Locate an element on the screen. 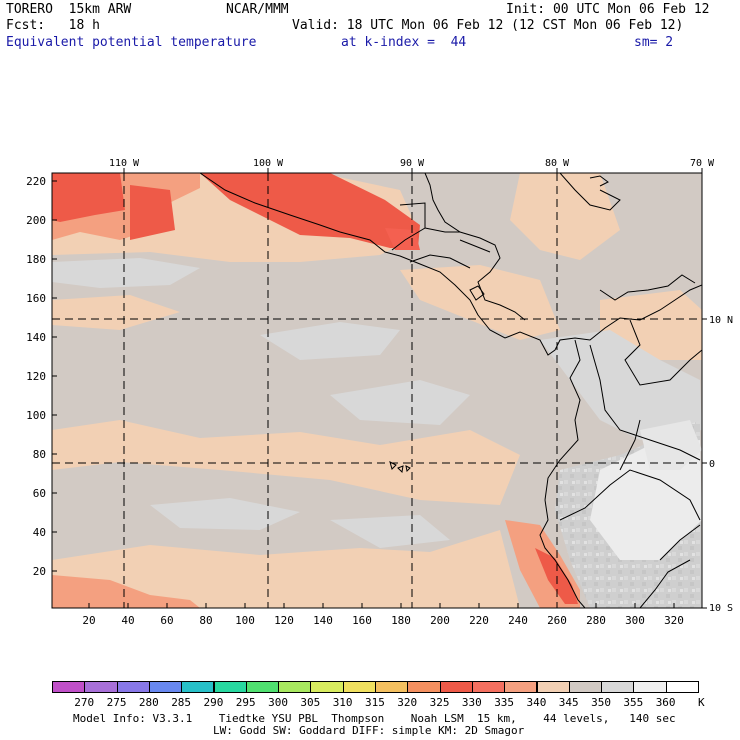  colorbar-label: 355 is located at coordinates (633, 702).